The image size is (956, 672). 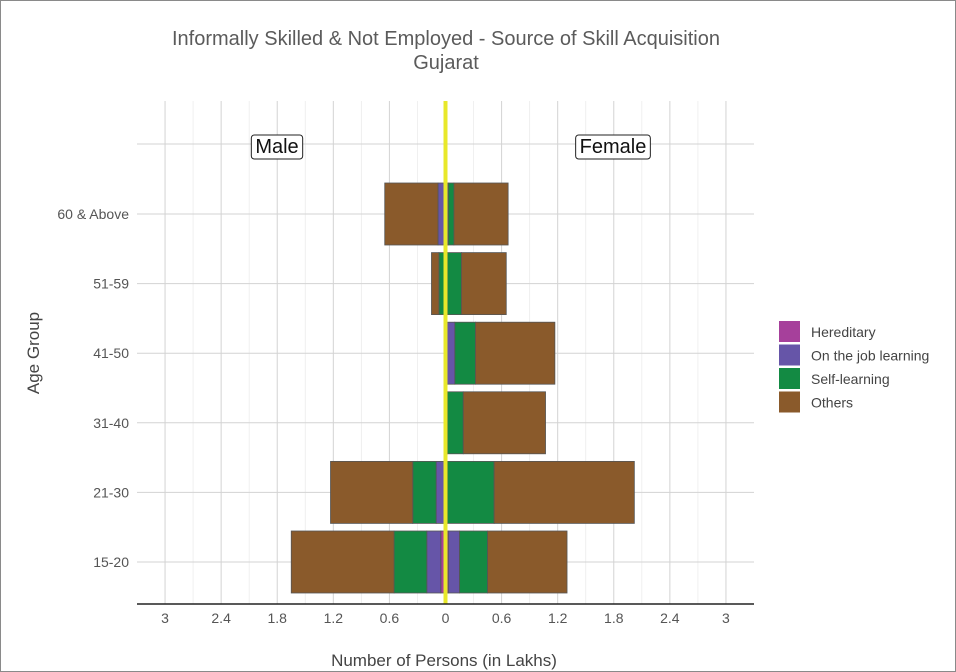 What do you see at coordinates (93, 214) in the screenshot?
I see `y-tick-label: 60 & Above` at bounding box center [93, 214].